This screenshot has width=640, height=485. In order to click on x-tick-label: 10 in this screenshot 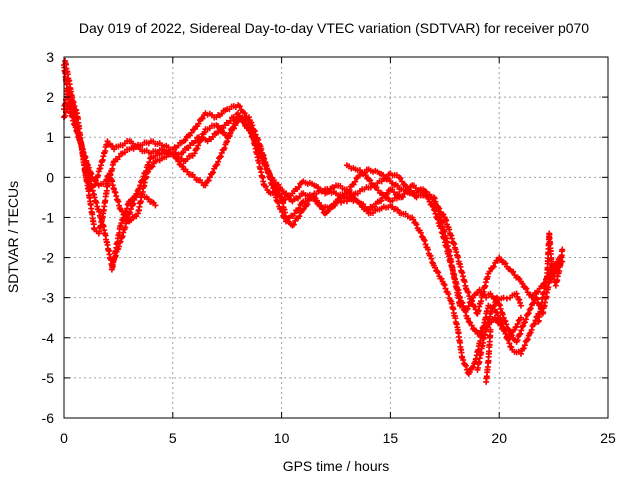, I will do `click(282, 438)`.